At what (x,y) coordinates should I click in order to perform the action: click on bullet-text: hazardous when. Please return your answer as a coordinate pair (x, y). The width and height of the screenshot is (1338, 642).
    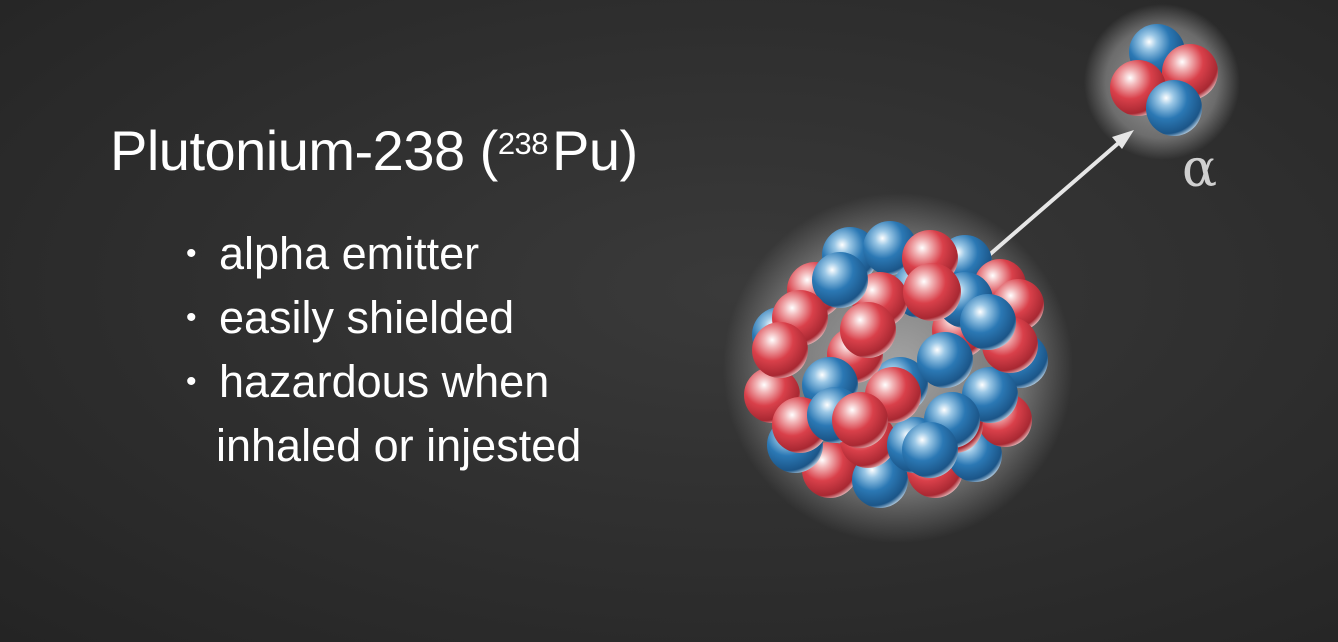
    Looking at the image, I should click on (384, 381).